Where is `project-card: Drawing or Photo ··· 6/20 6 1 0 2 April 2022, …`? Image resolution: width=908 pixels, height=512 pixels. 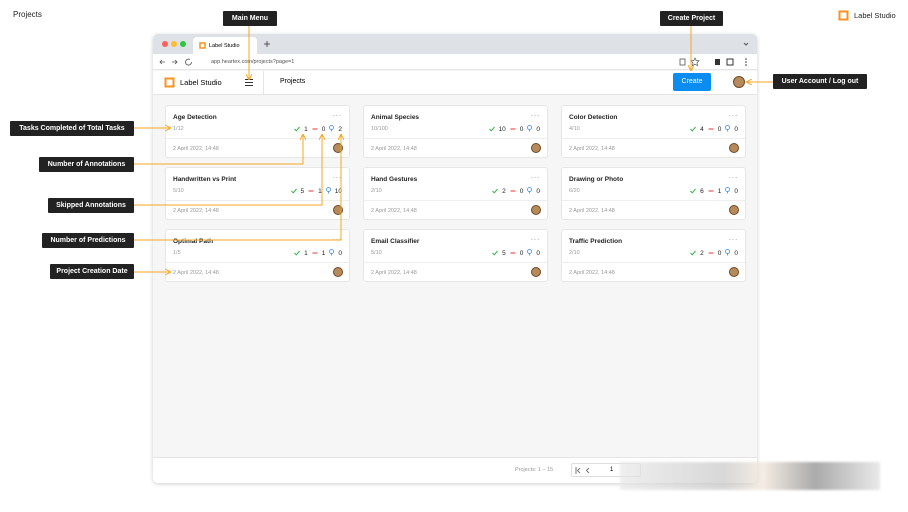 project-card: Drawing or Photo ··· 6/20 6 1 0 2 April 2022, … is located at coordinates (653, 193).